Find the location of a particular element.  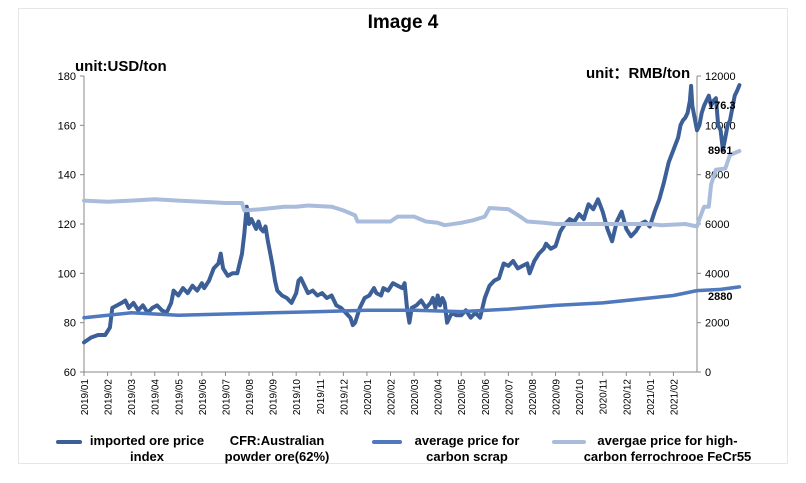

left-y-tick-label: 180 is located at coordinates (67, 77).